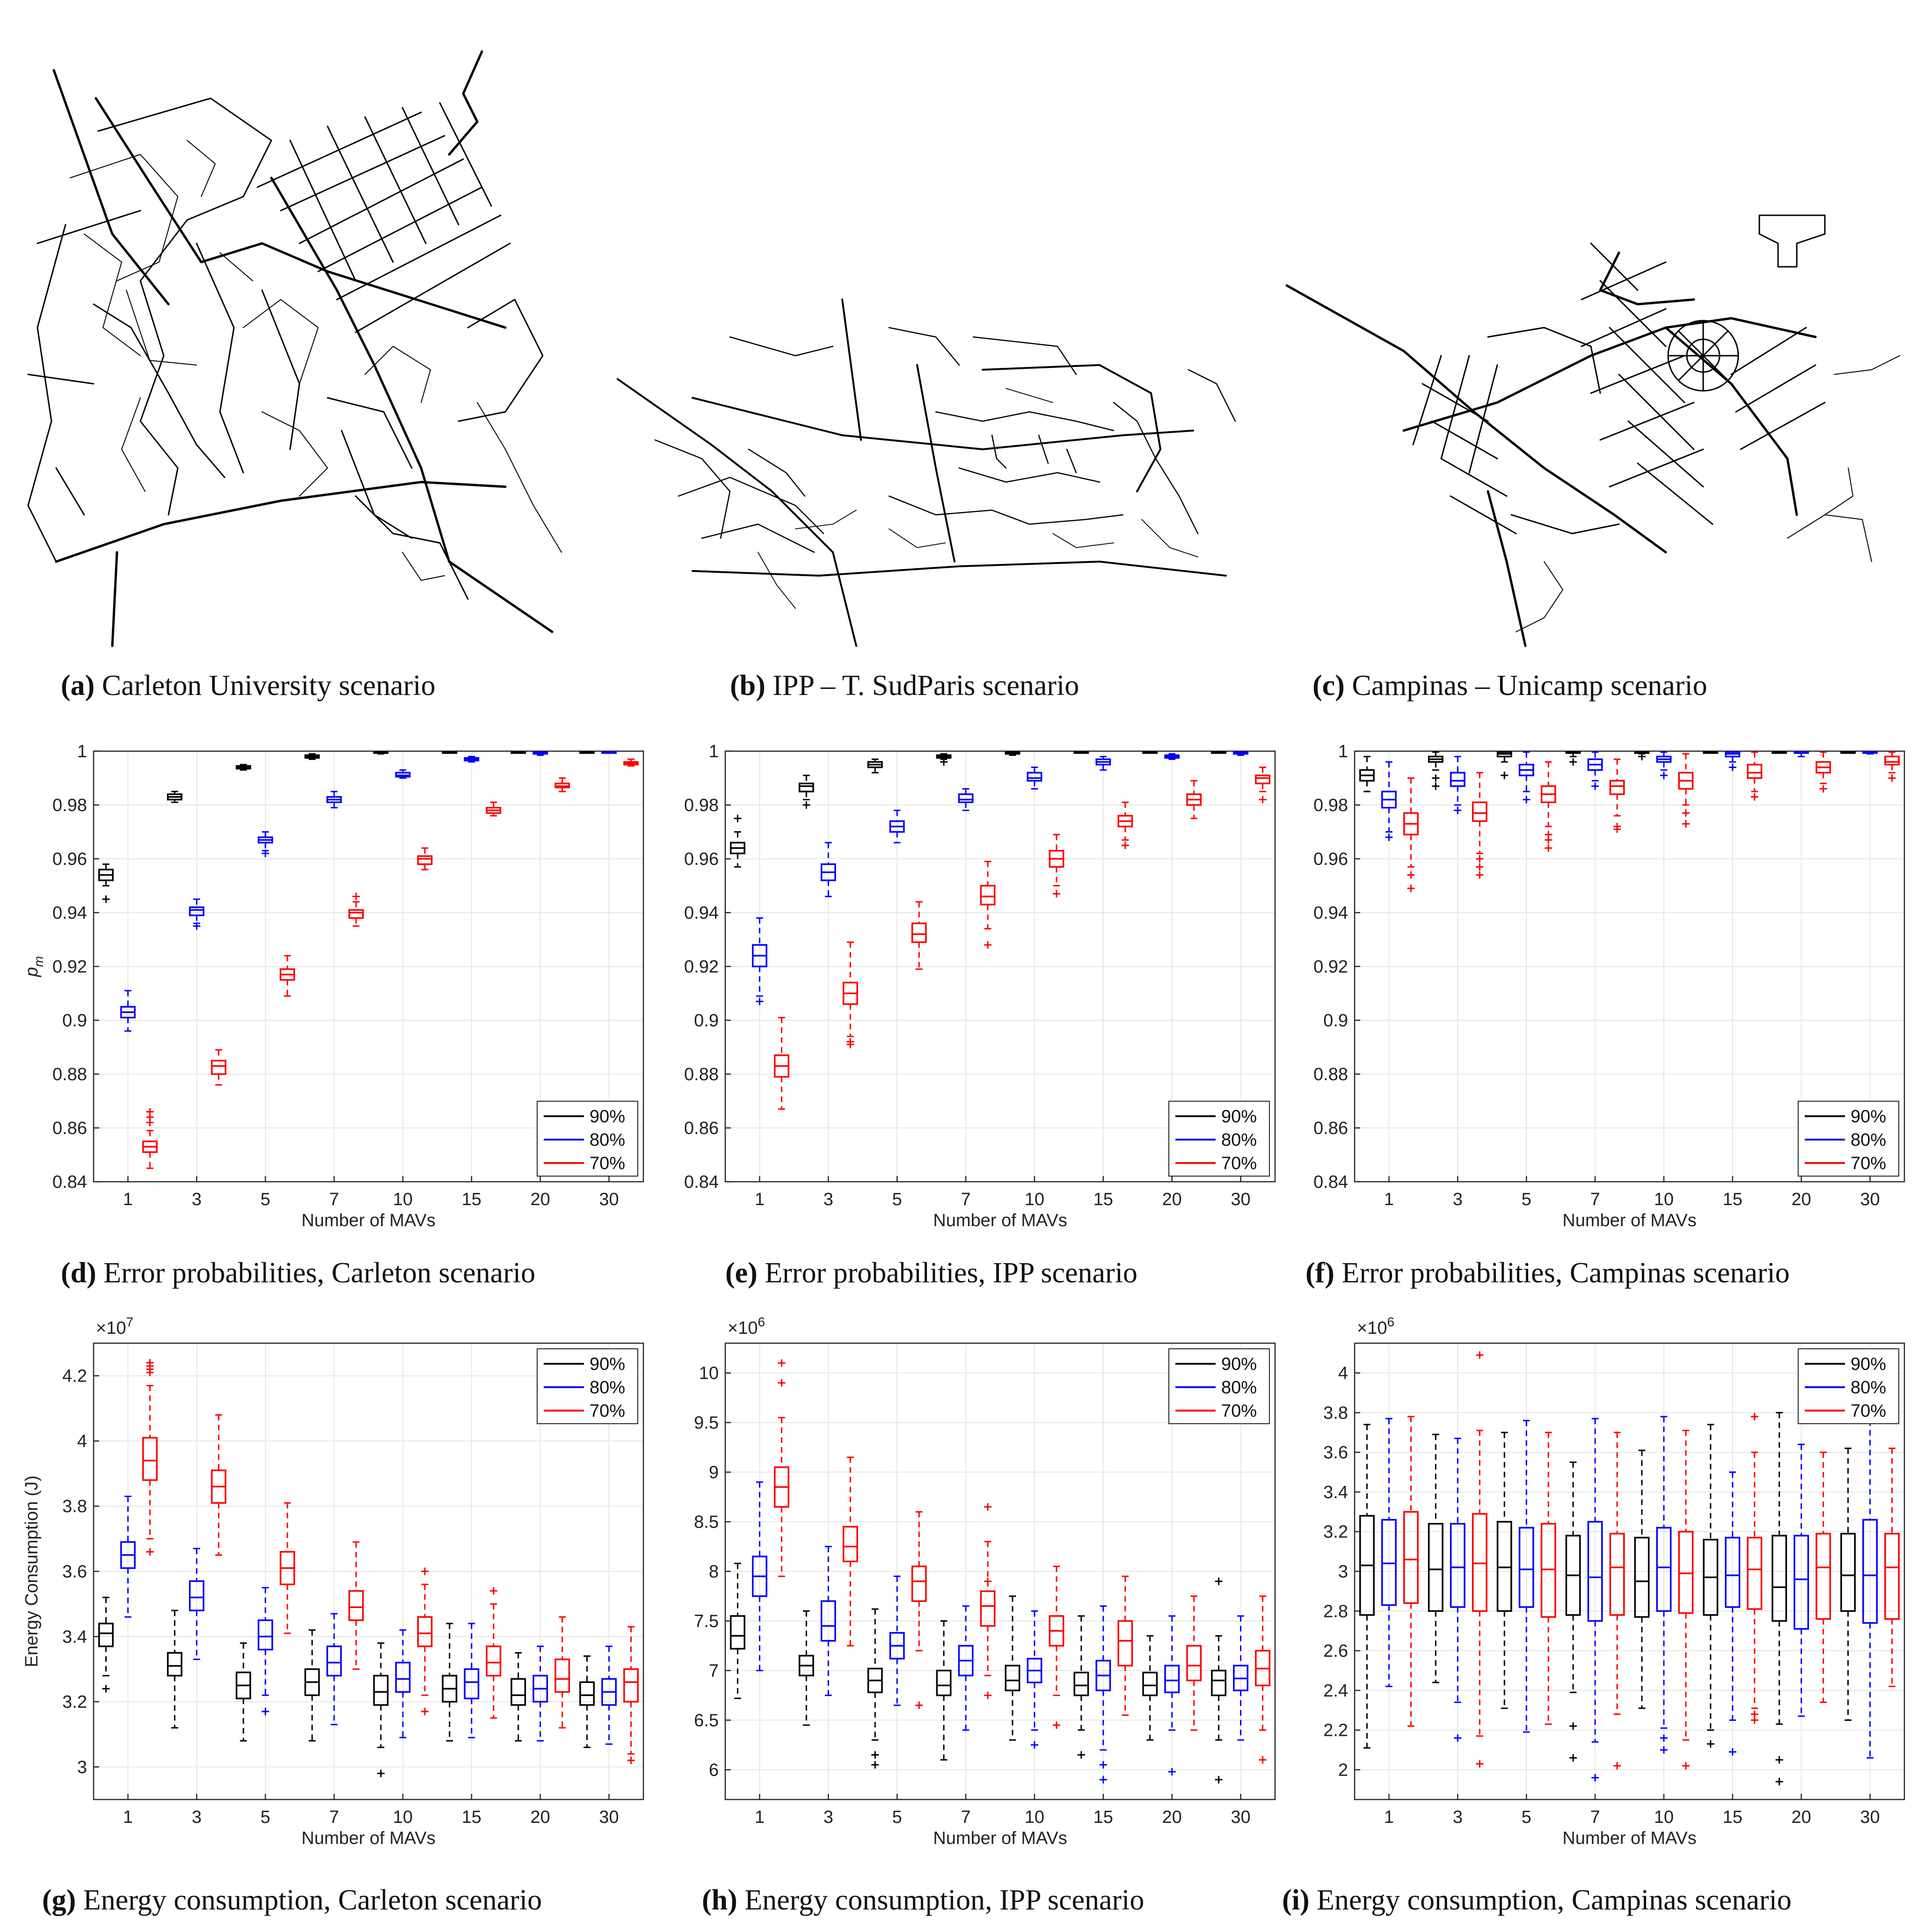 This screenshot has height=1924, width=1932. I want to click on series-70pct, so click(1651, 822).